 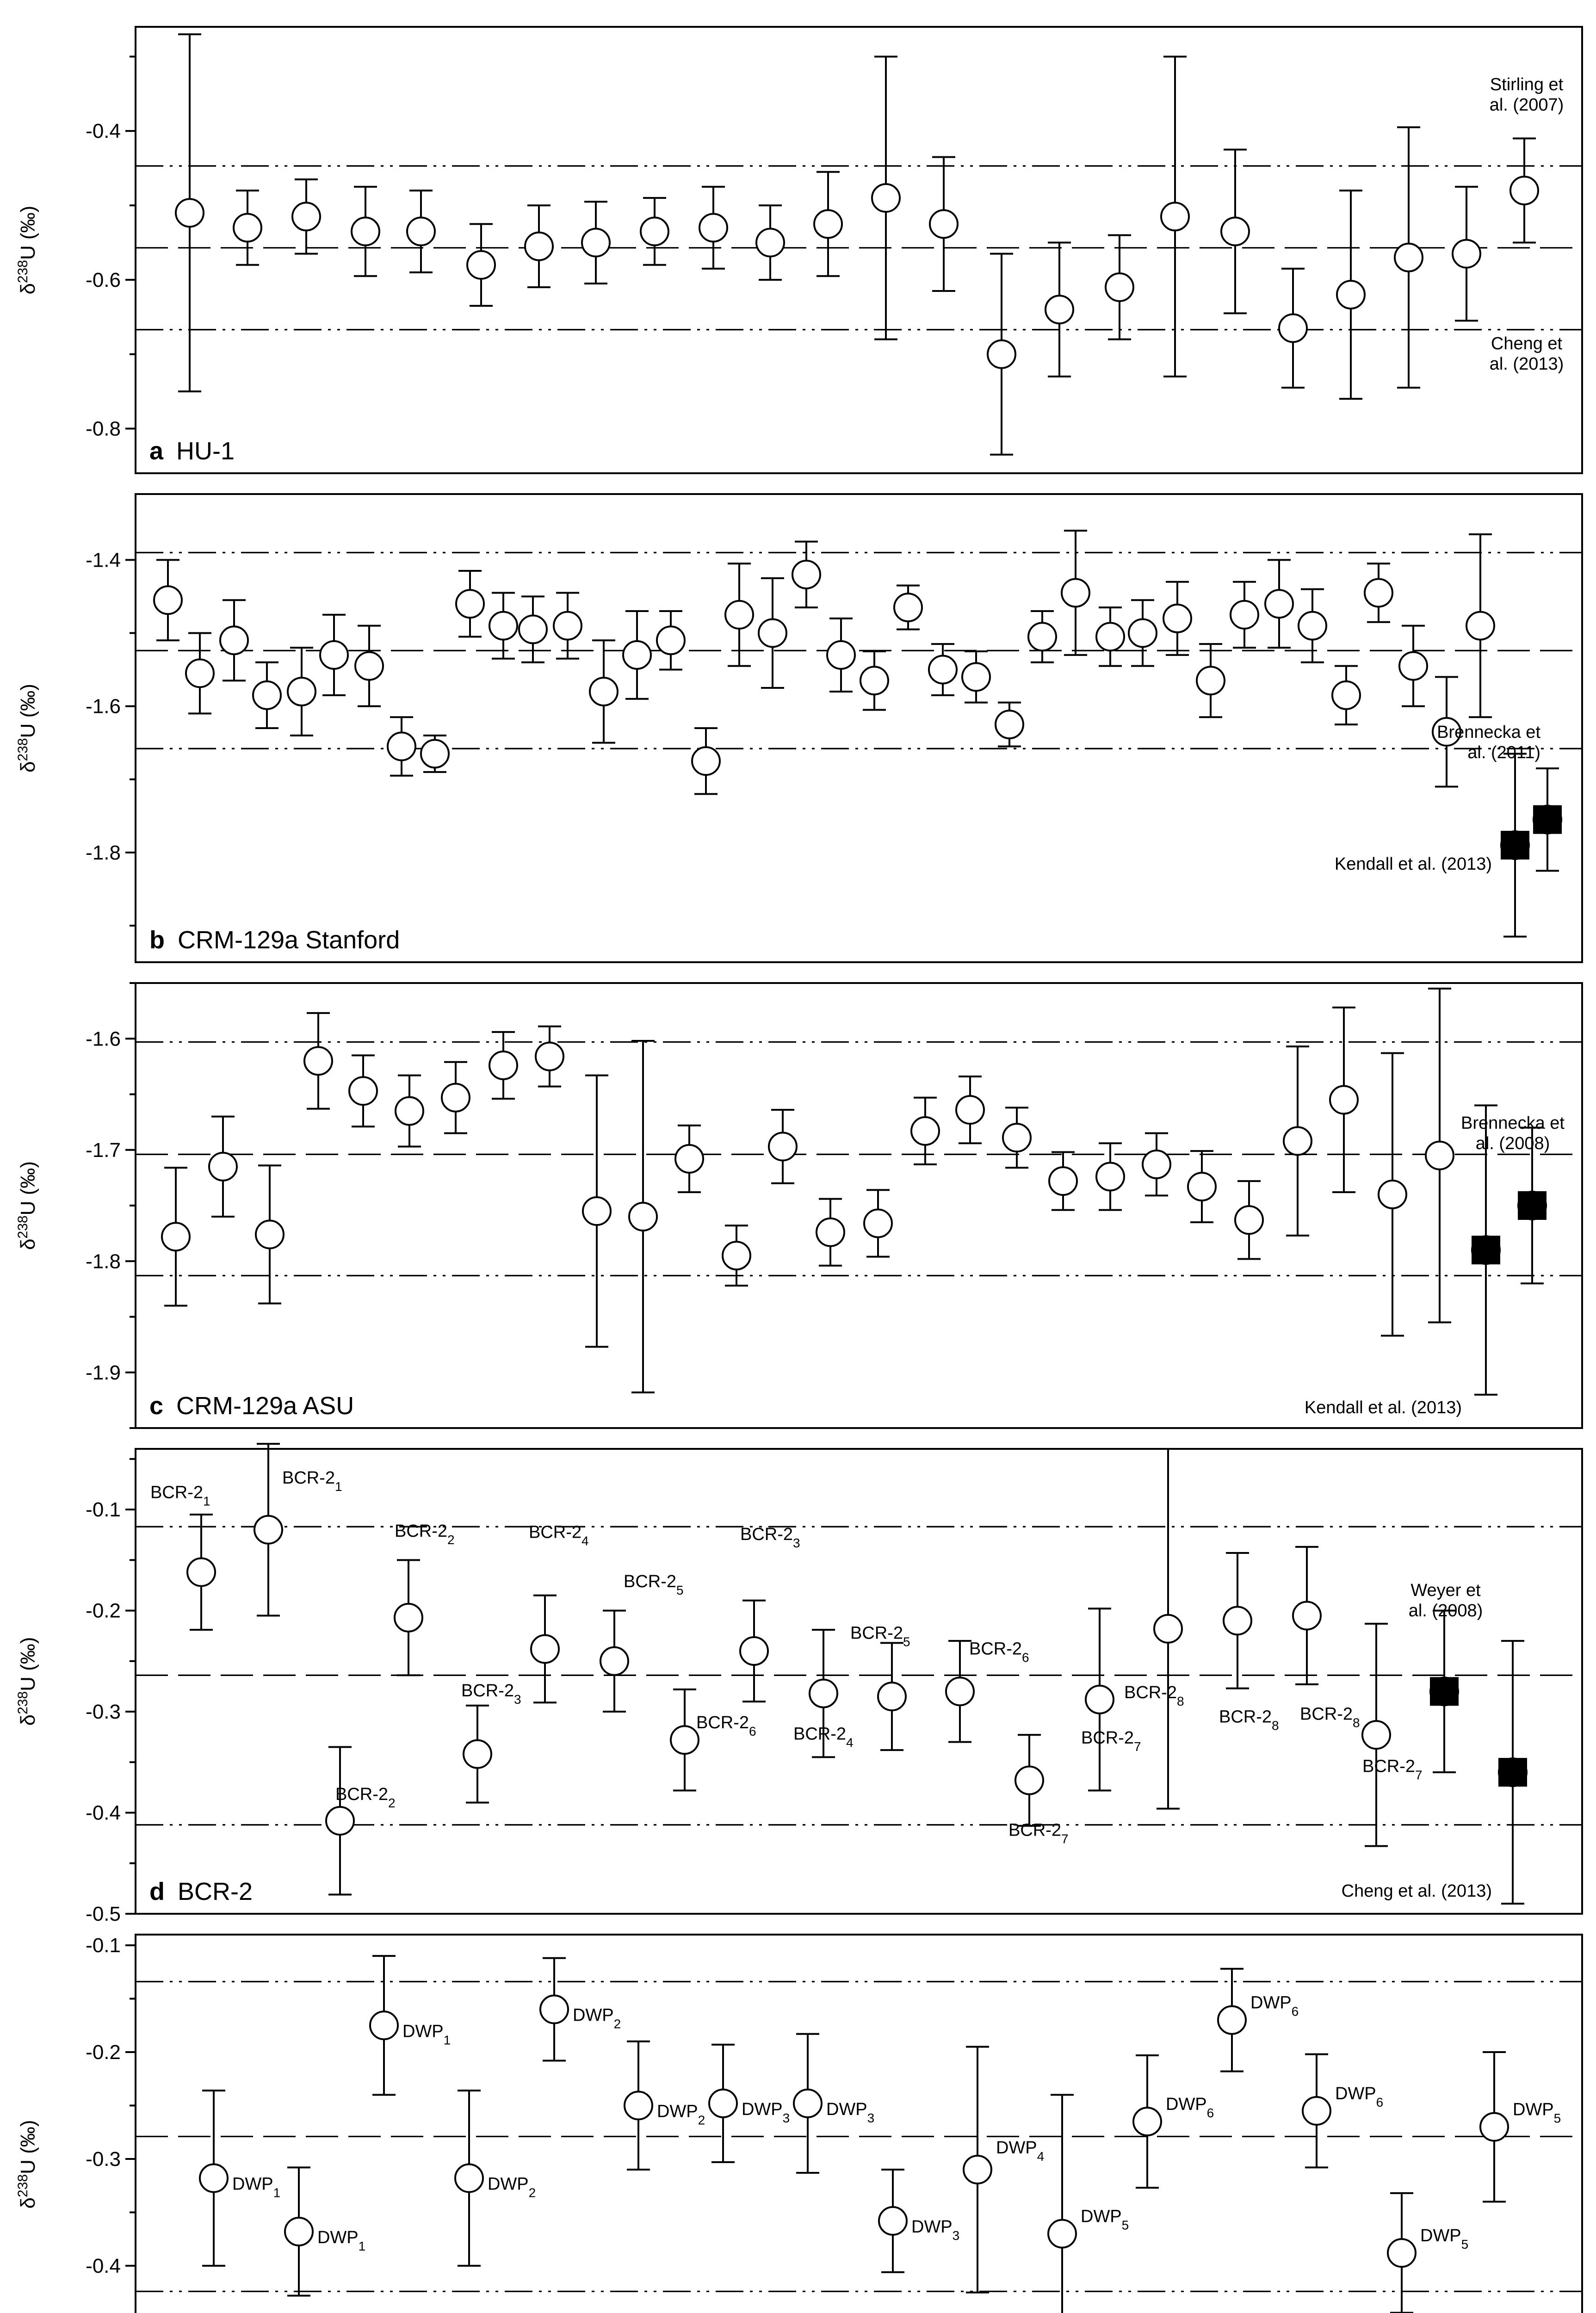 What do you see at coordinates (103, 2159) in the screenshot?
I see `y-tick-label: -0.3` at bounding box center [103, 2159].